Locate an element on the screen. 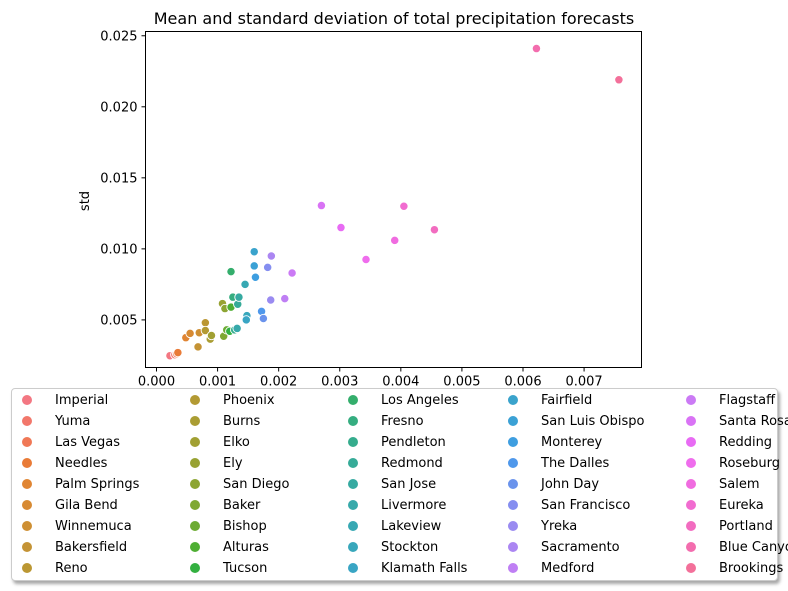  y-tick-label: 0.025 is located at coordinates (118, 36).